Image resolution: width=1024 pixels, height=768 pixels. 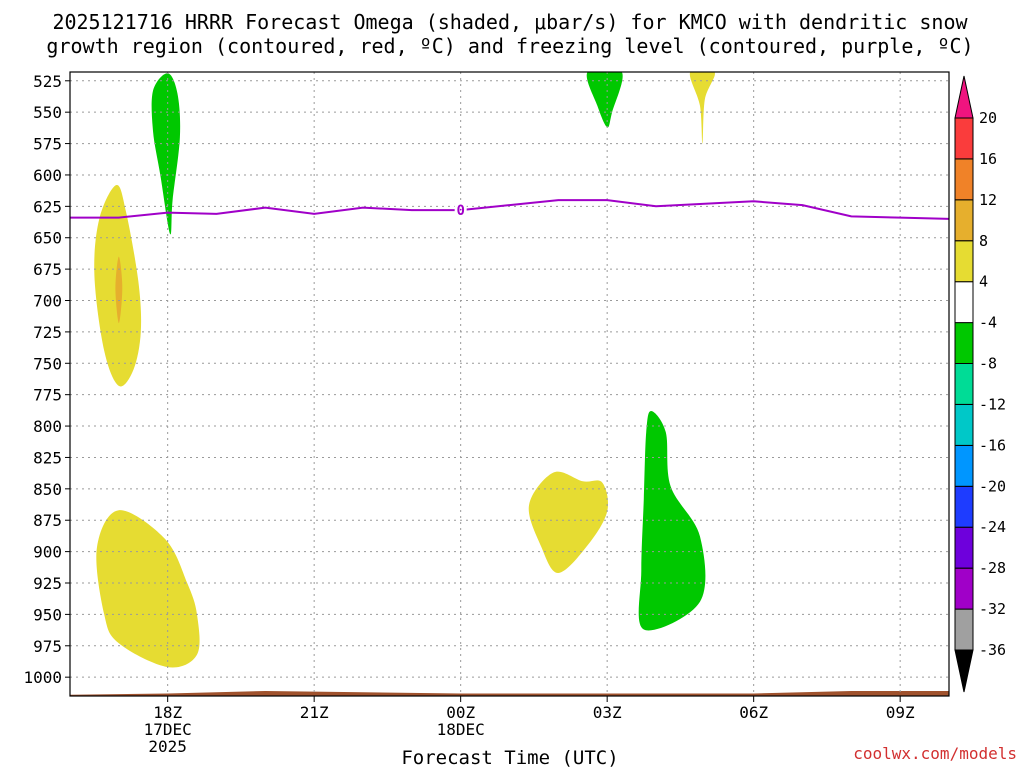 What do you see at coordinates (47, 269) in the screenshot?
I see `y-tick-label-675: 675` at bounding box center [47, 269].